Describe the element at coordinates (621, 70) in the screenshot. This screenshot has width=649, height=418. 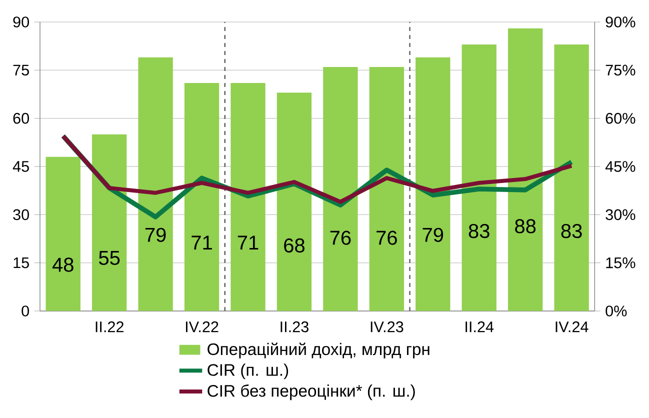
I see `y2-tick-label: 75%` at that location.